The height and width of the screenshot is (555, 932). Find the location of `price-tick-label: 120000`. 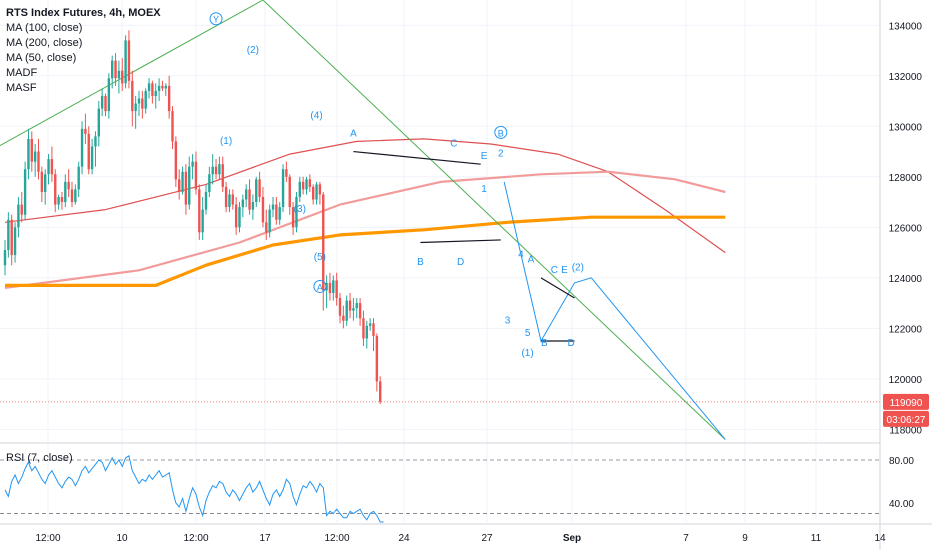

price-tick-label: 120000 is located at coordinates (906, 380).